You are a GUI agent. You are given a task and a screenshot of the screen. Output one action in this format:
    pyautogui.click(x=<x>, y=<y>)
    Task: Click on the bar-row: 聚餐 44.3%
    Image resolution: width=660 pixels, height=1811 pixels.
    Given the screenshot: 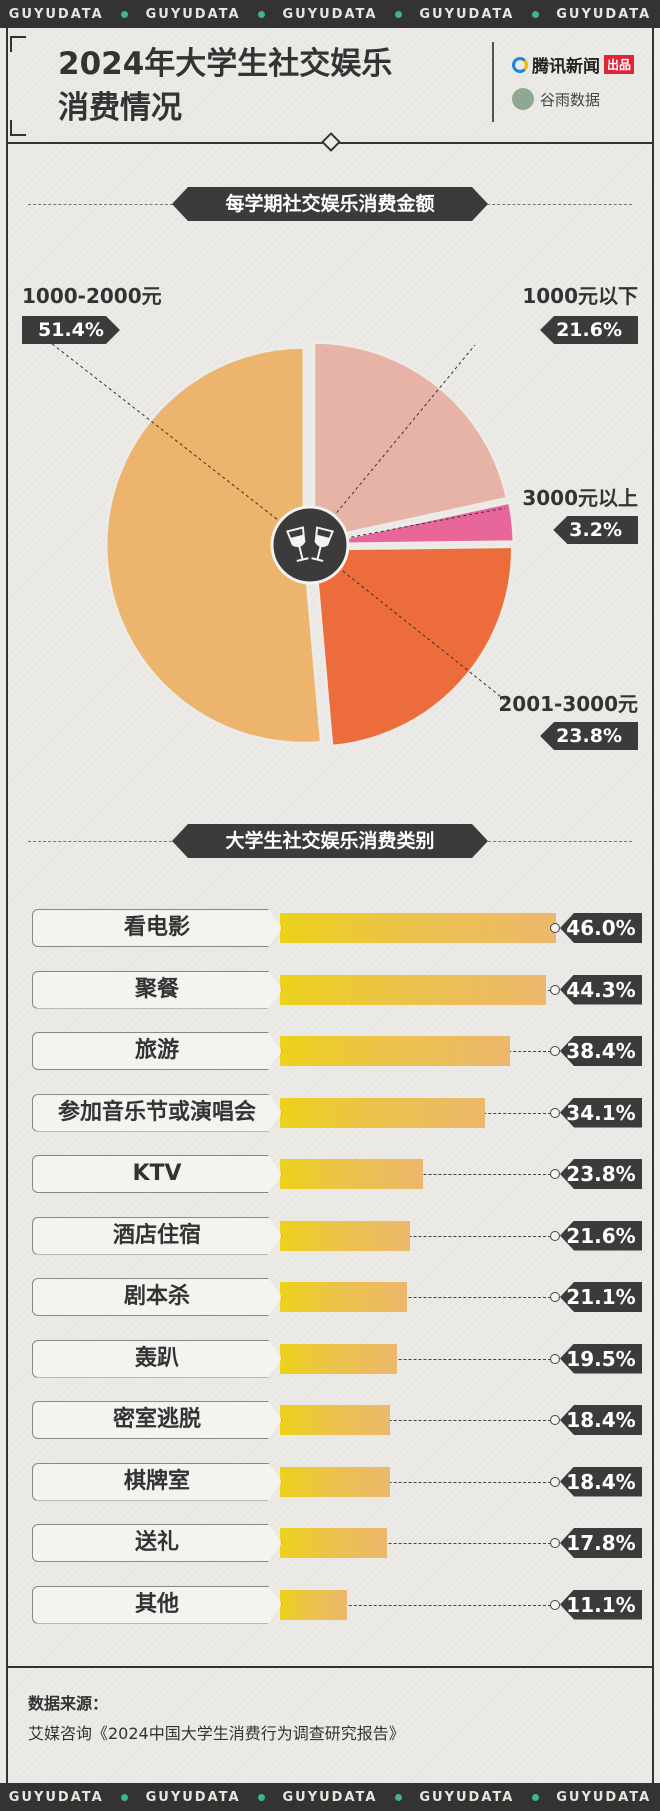 What is the action you would take?
    pyautogui.click(x=337, y=989)
    